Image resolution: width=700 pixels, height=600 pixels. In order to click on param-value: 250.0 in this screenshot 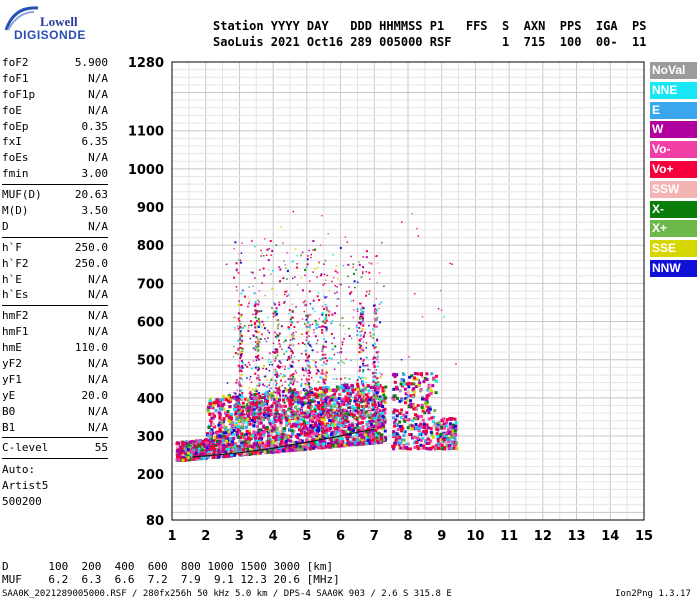, I will do `click(91, 263)`.